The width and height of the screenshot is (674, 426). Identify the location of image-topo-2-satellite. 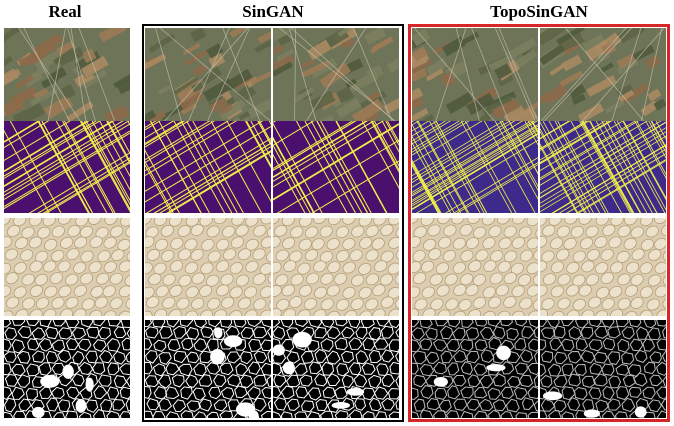
(603, 74).